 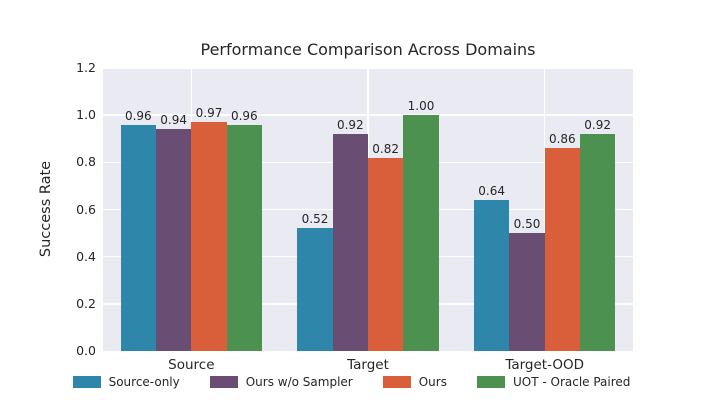 What do you see at coordinates (191, 365) in the screenshot?
I see `x-tick-label: Source` at bounding box center [191, 365].